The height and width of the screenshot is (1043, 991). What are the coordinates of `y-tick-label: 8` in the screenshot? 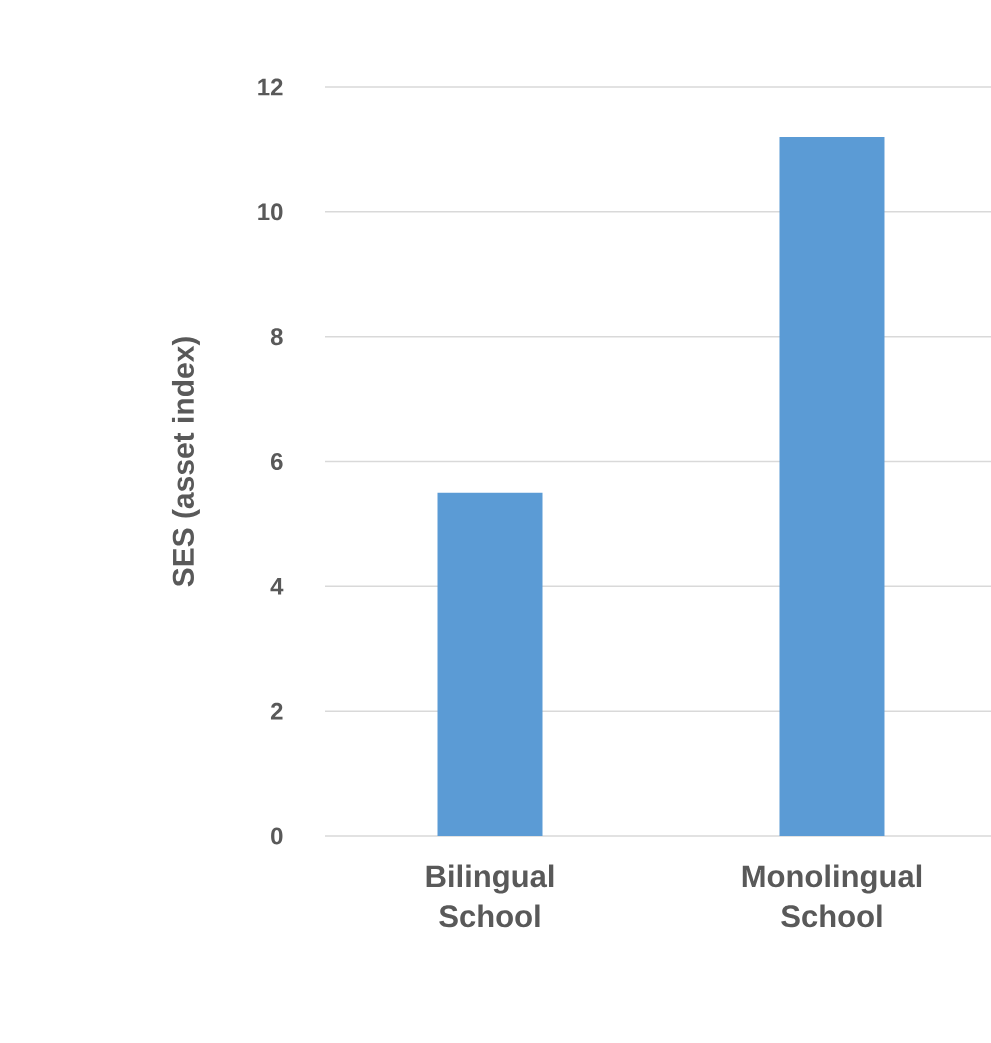 It's located at (276, 337).